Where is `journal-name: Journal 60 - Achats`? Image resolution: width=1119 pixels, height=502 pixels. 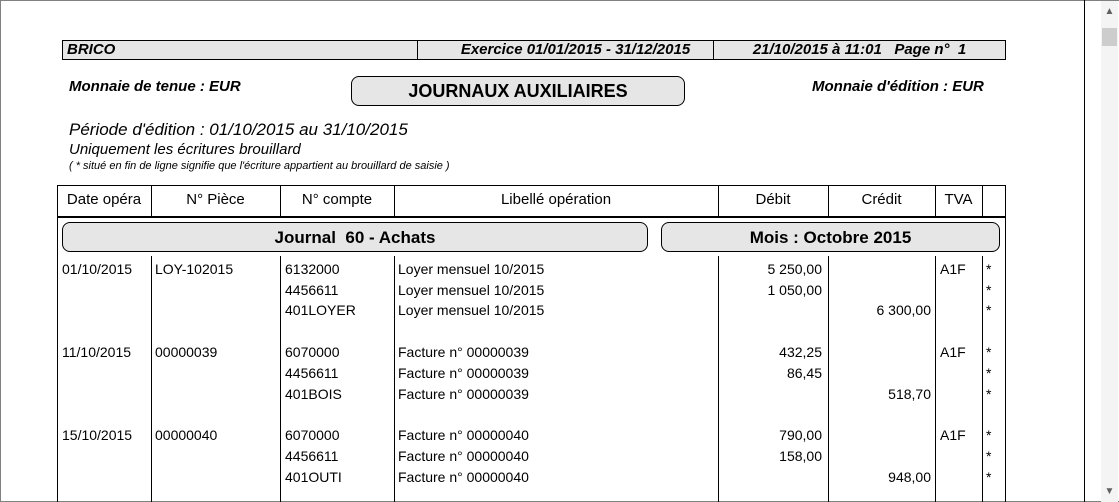
journal-name: Journal 60 - Achats is located at coordinates (355, 237).